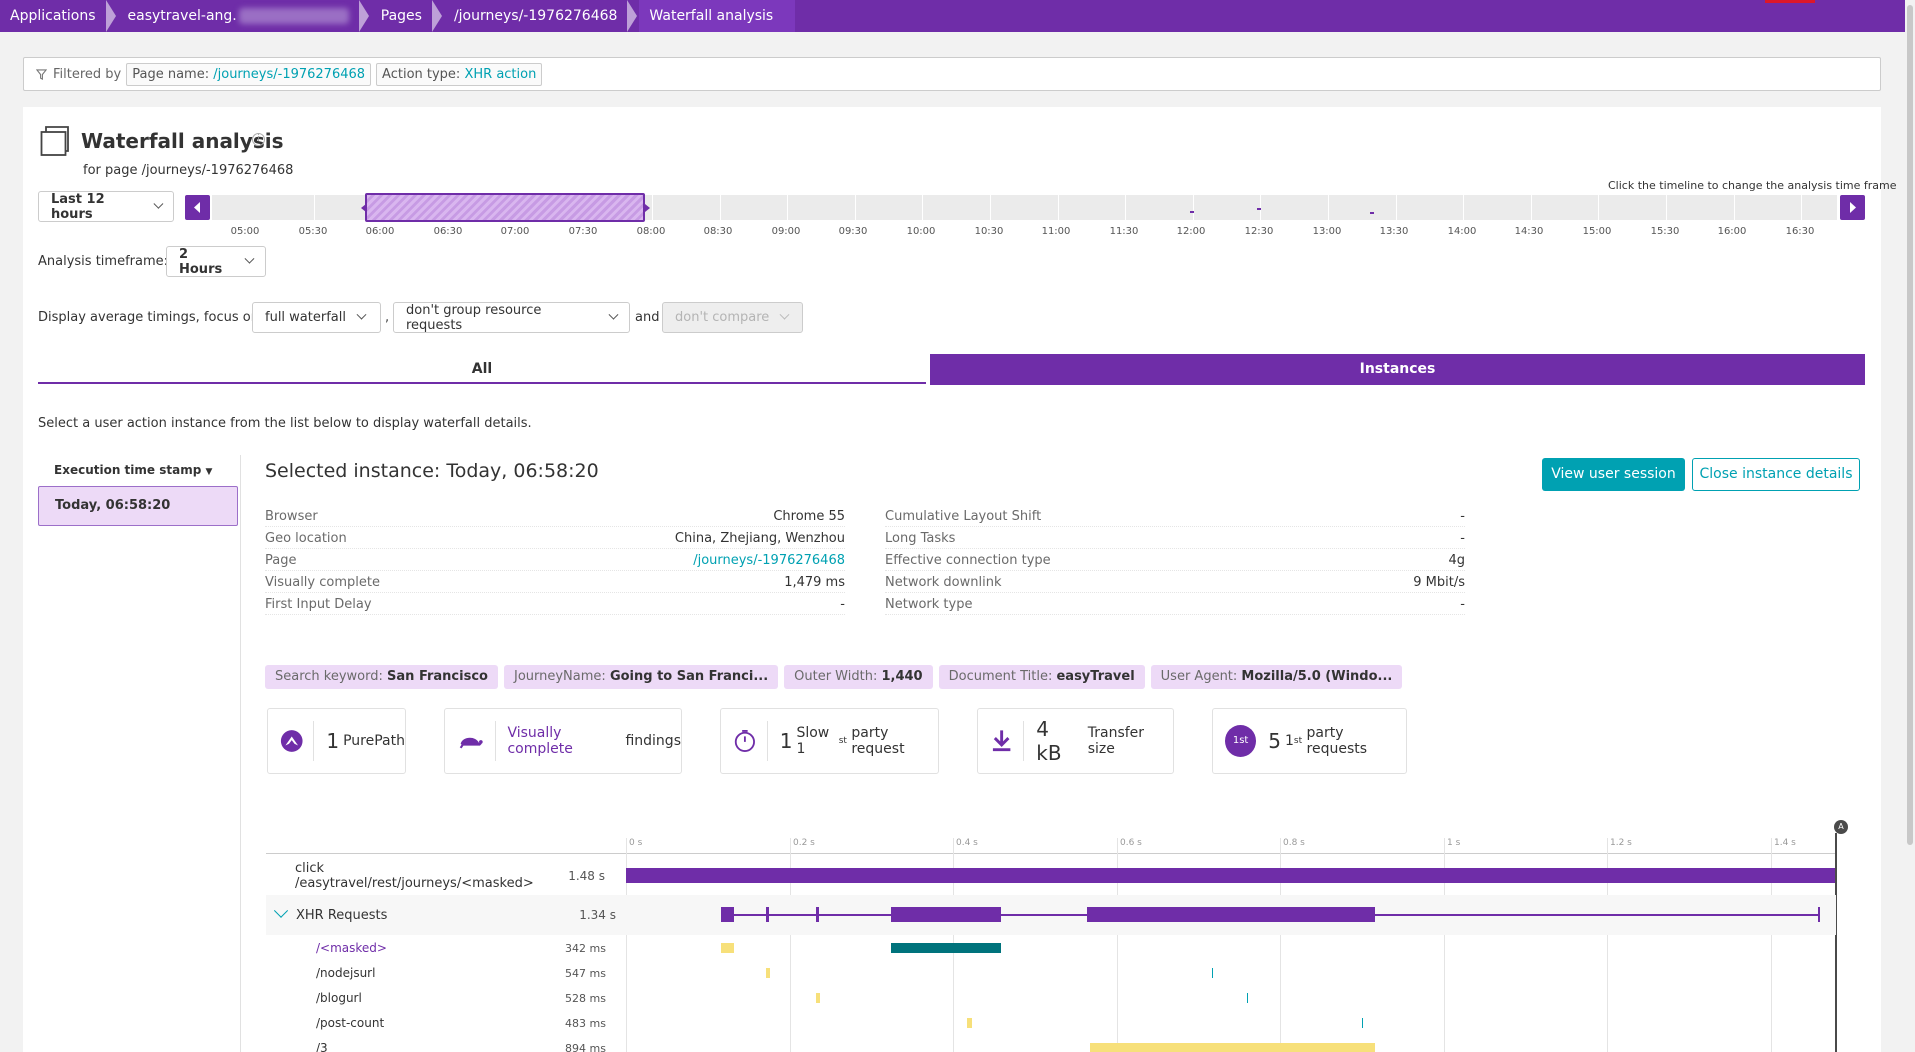 The width and height of the screenshot is (1915, 1052). What do you see at coordinates (559, 676) in the screenshot?
I see `tag-key: JourneyName:` at bounding box center [559, 676].